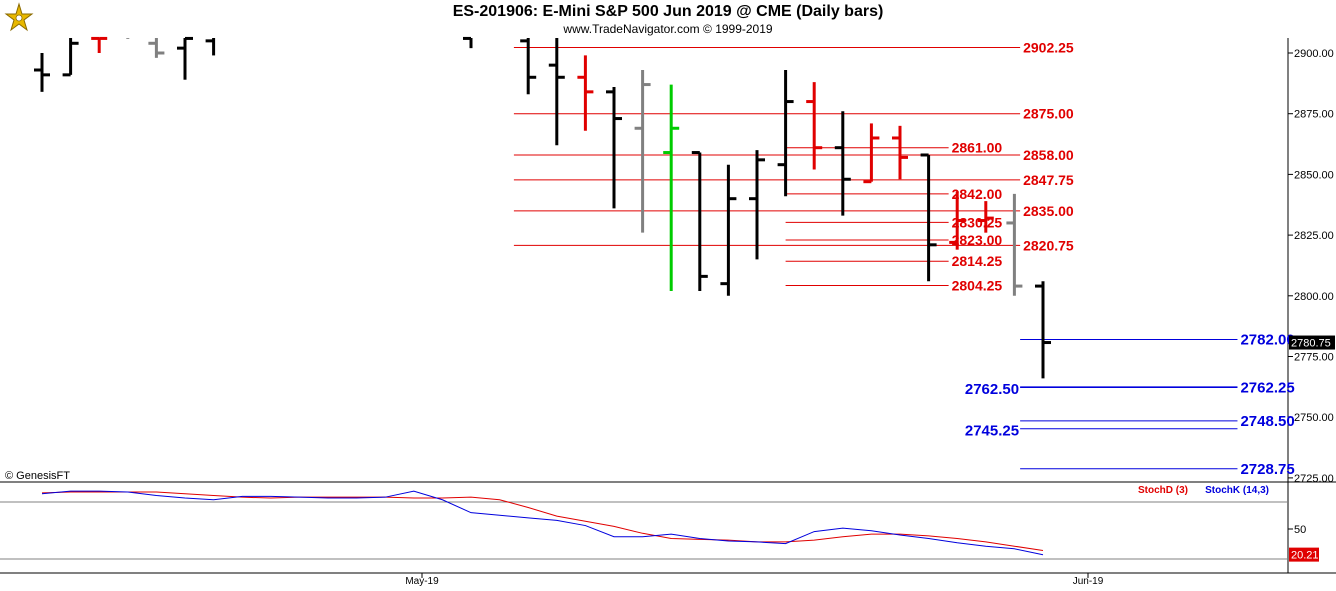 Image resolution: width=1336 pixels, height=591 pixels. Describe the element at coordinates (1314, 297) in the screenshot. I see `price-tick-label: 2800.00` at that location.